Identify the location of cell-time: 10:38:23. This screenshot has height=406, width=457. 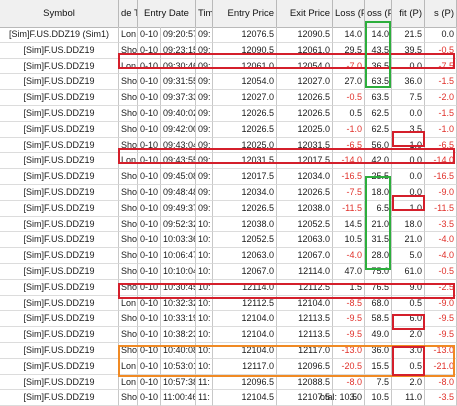
(178, 335).